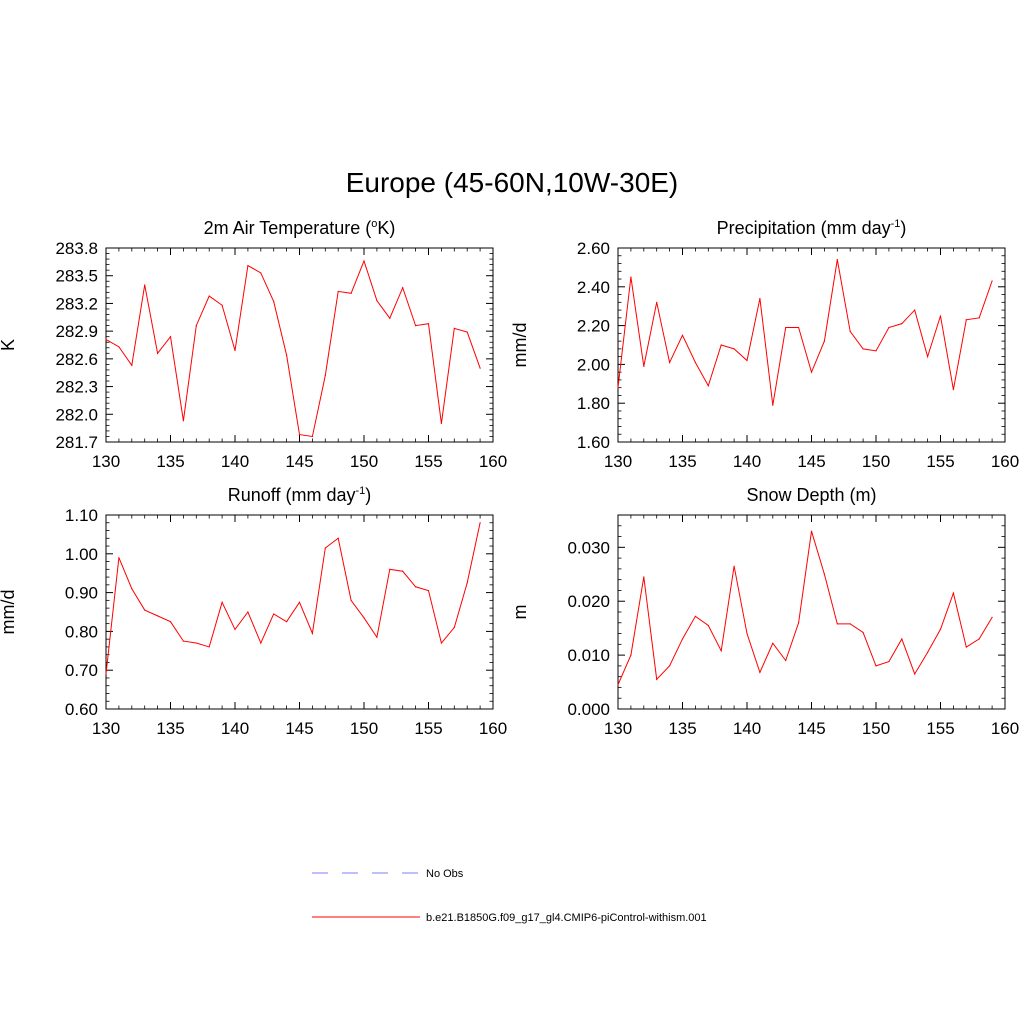  What do you see at coordinates (520, 612) in the screenshot?
I see `y-axis-label: m` at bounding box center [520, 612].